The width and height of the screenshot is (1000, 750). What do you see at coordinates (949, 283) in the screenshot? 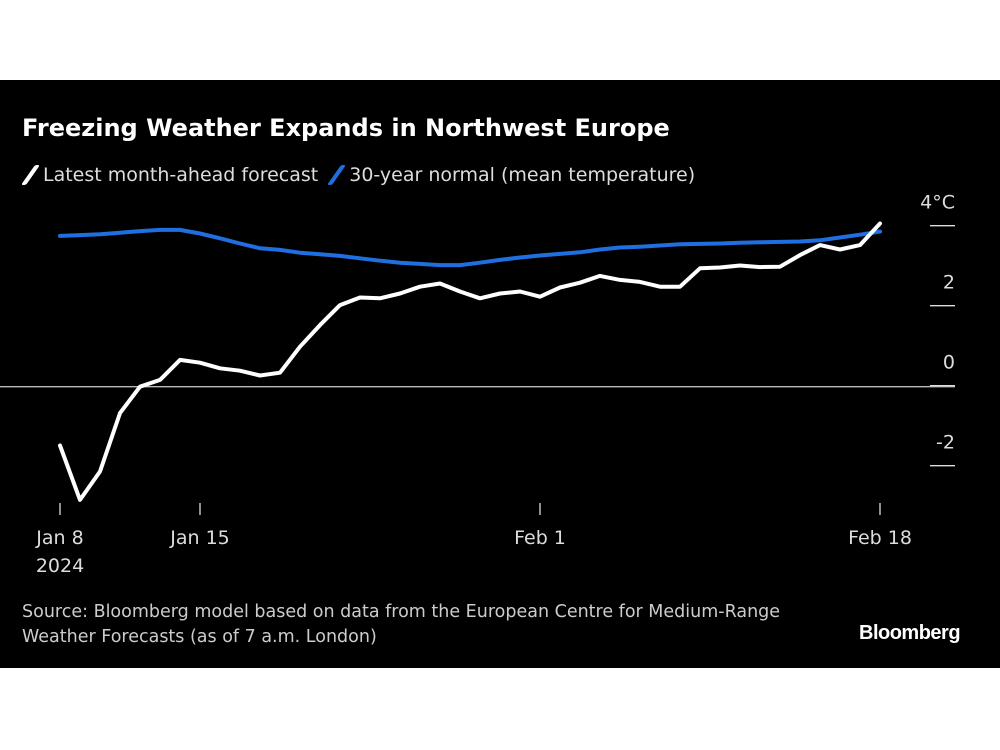
I see `y-tick-label: 2` at bounding box center [949, 283].